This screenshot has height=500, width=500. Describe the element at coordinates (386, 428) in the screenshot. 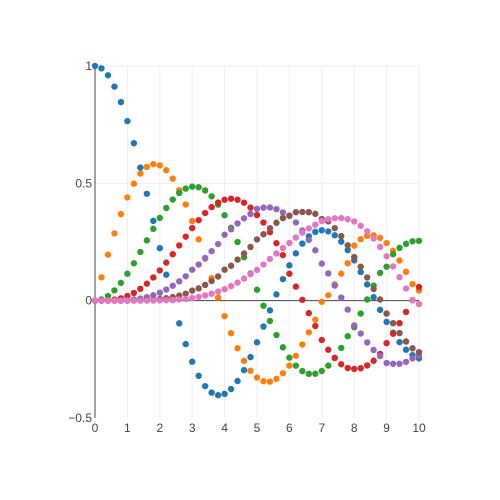

I see `x-tick-label: 9` at that location.